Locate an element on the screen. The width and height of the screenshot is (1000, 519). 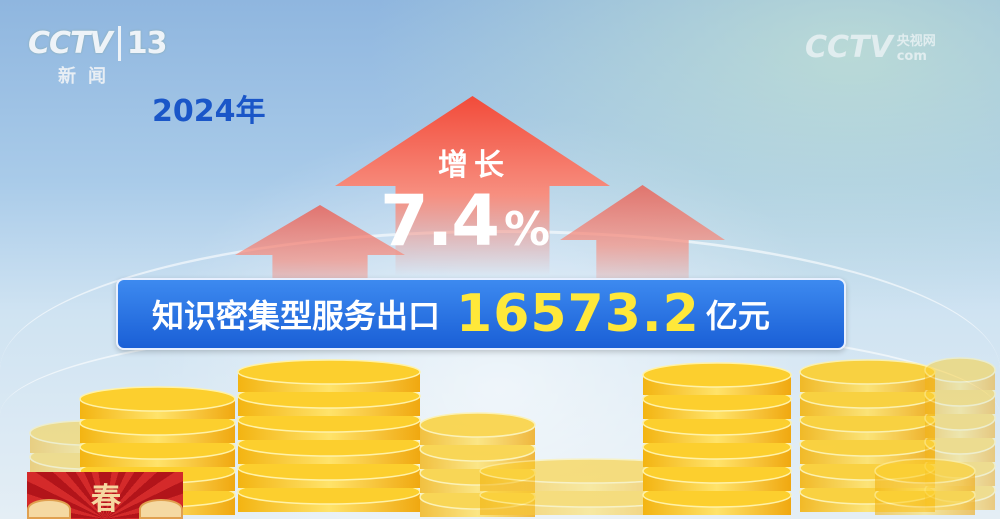
promo-thumbnail: 春 is located at coordinates (105, 495).